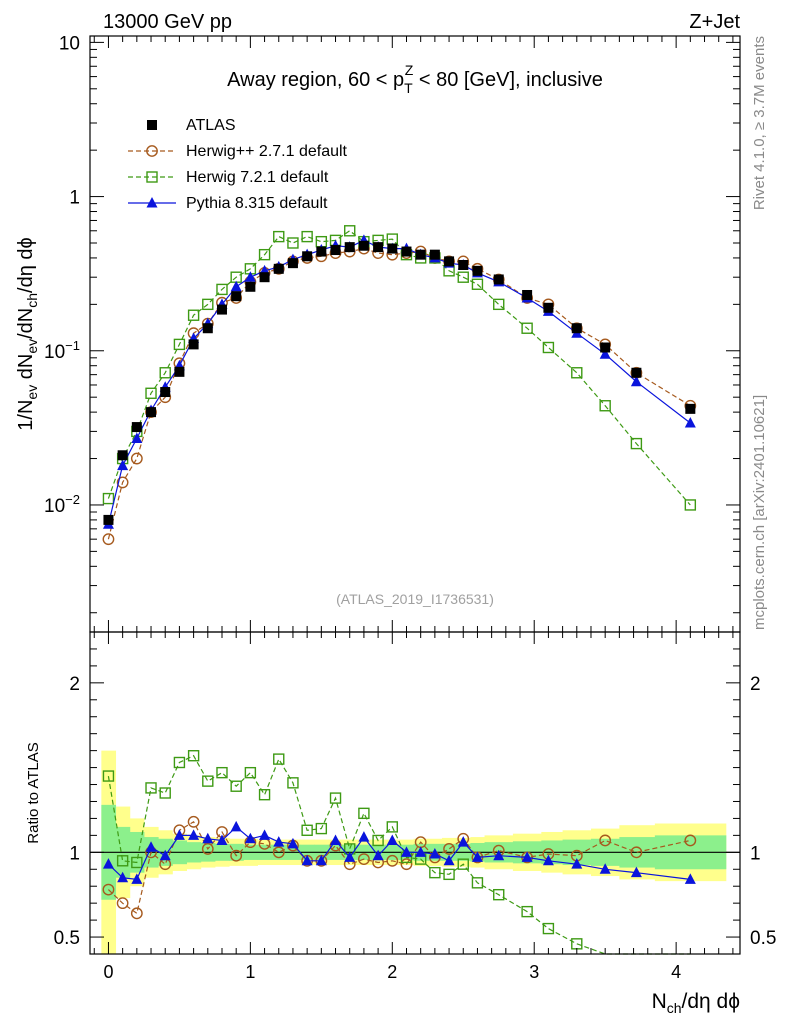 The image size is (786, 1024). What do you see at coordinates (759, 512) in the screenshot?
I see `mcplots-label: mcplots.cern.ch [arXiv:2401.10621]` at bounding box center [759, 512].